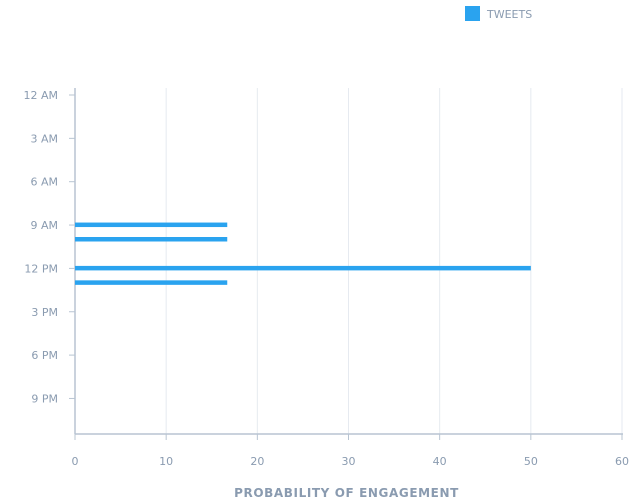 The image size is (643, 502). What do you see at coordinates (303, 253) in the screenshot?
I see `bars-layer` at bounding box center [303, 253].